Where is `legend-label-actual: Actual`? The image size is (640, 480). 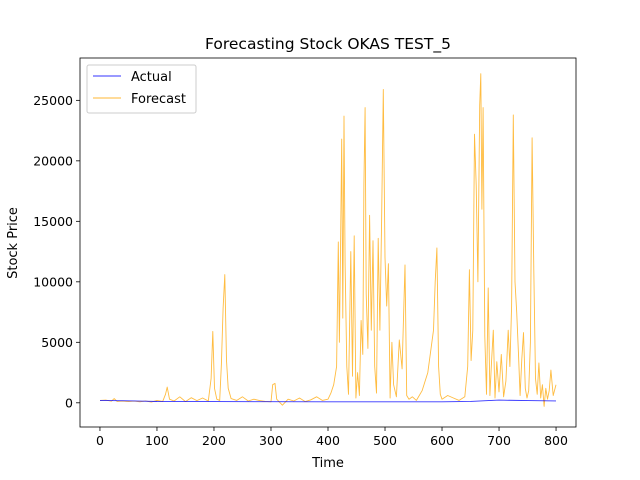
legend-label-actual: Actual is located at coordinates (151, 77).